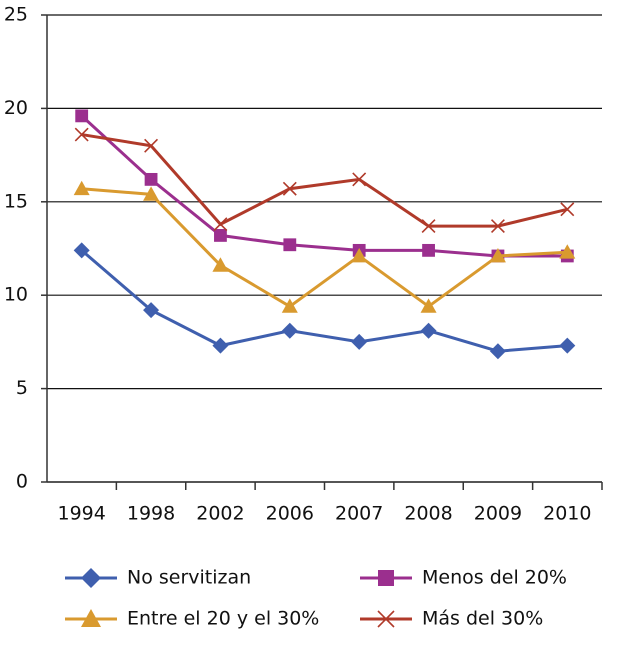 The height and width of the screenshot is (648, 622). Describe the element at coordinates (151, 514) in the screenshot. I see `x-tick-label: 1998` at that location.